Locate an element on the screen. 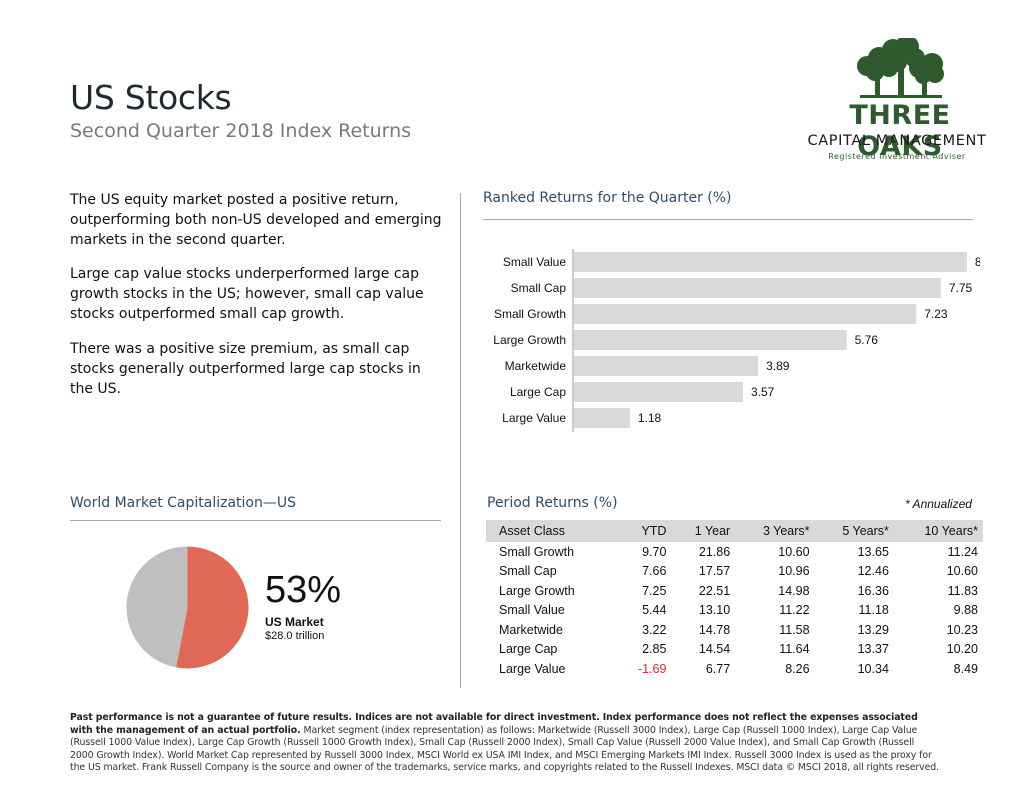 Image resolution: width=1031 pixels, height=799 pixels. bar-value-label-large-growth: 5.76 is located at coordinates (867, 340).